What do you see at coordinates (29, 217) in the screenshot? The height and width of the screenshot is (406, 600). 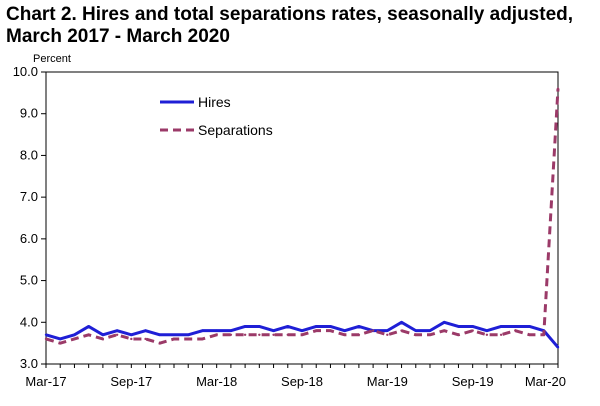 I see `y-axis: 3.0 4.0 5.0 6.0 7.0 8.0 9.0 10.0` at bounding box center [29, 217].